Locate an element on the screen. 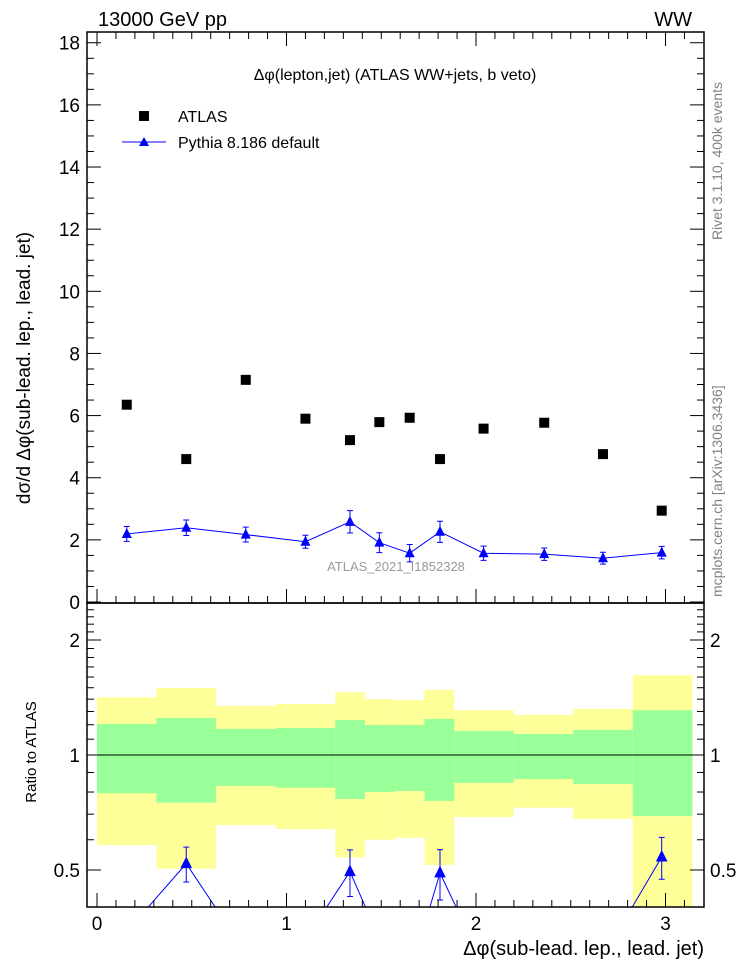 Image resolution: width=746 pixels, height=972 pixels. mcplots-label: mcplots.cern.ch [arXiv:1306.3436] is located at coordinates (717, 491).